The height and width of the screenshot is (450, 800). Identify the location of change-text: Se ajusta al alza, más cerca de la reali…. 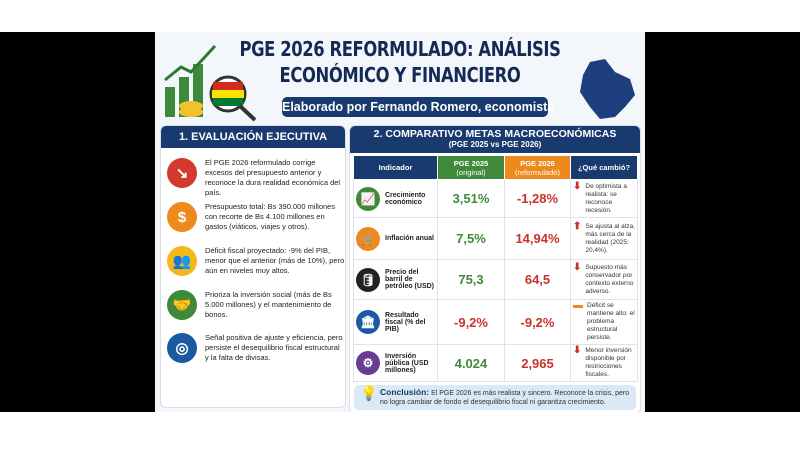
(610, 238).